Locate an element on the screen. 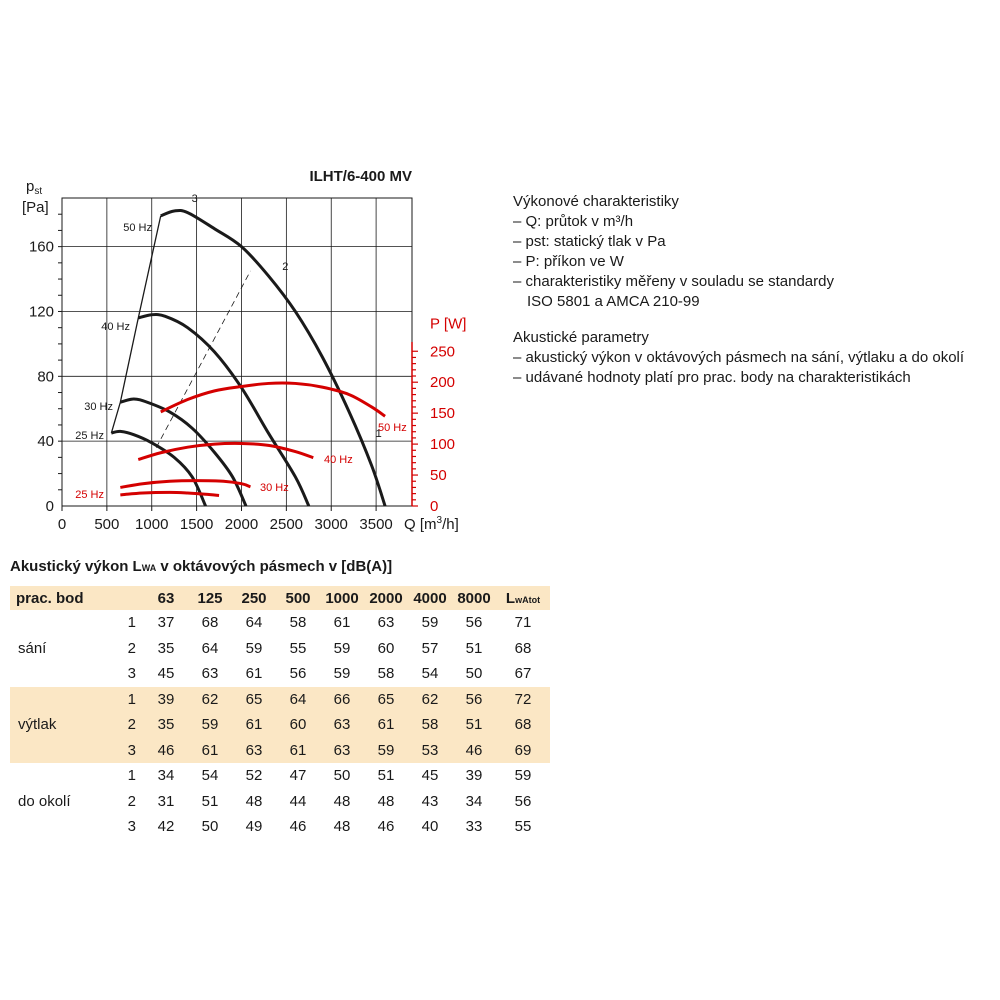  total-value: 67 is located at coordinates (523, 674).